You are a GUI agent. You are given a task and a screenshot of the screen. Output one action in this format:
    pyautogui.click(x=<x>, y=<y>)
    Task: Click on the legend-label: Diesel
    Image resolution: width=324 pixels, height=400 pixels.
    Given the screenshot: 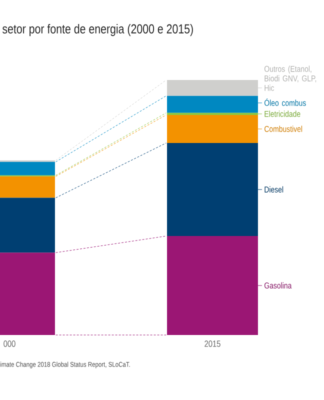 What is the action you would take?
    pyautogui.click(x=274, y=189)
    